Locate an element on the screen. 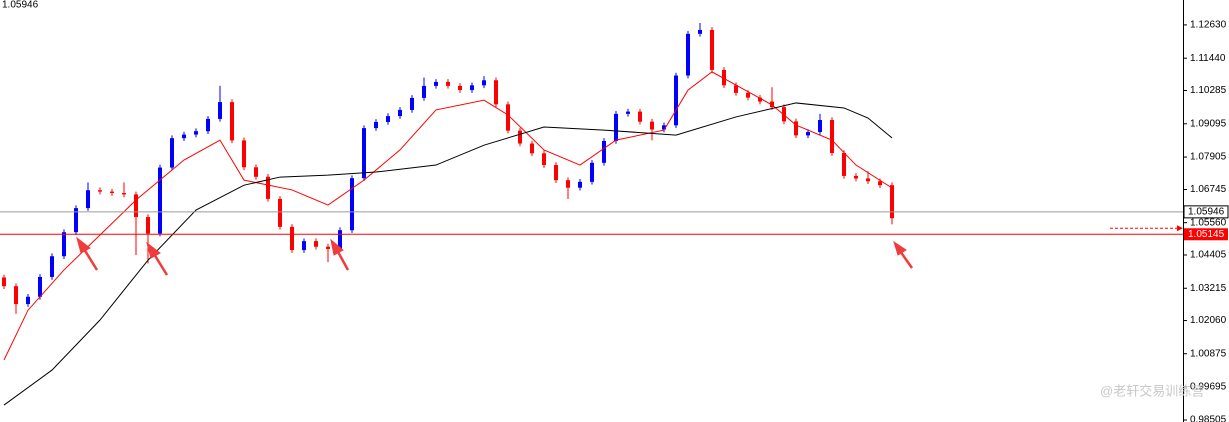  support-price-label: 1.05145 is located at coordinates (1206, 234).